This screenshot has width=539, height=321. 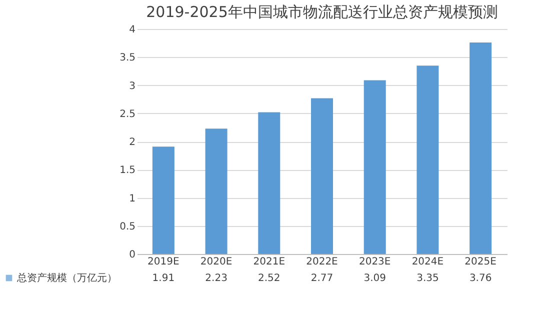 I want to click on y-tick-label: 4, so click(x=132, y=30).